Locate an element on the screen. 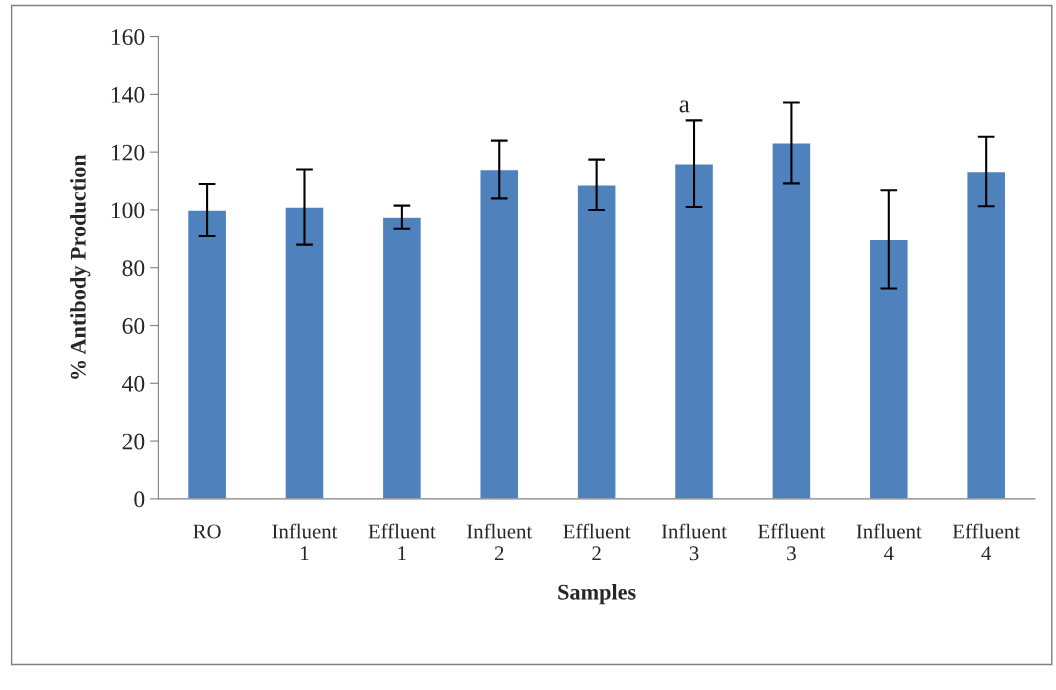  y-tick-label: 40 is located at coordinates (133, 383).